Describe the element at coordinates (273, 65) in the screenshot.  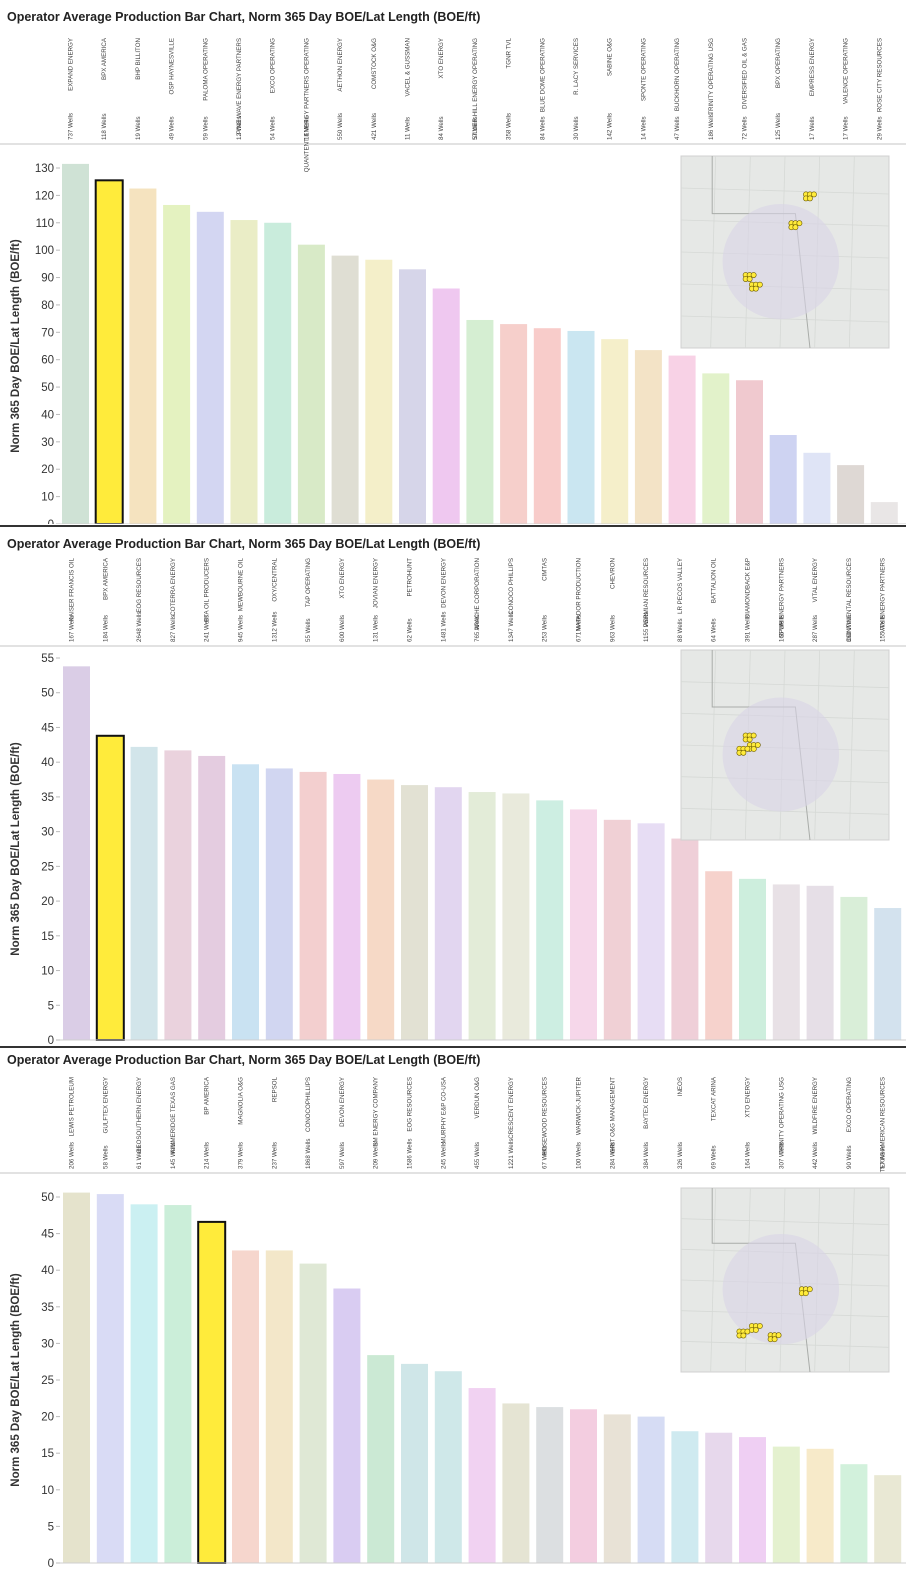
I see `operator-label: EXCO OPERATING` at that location.